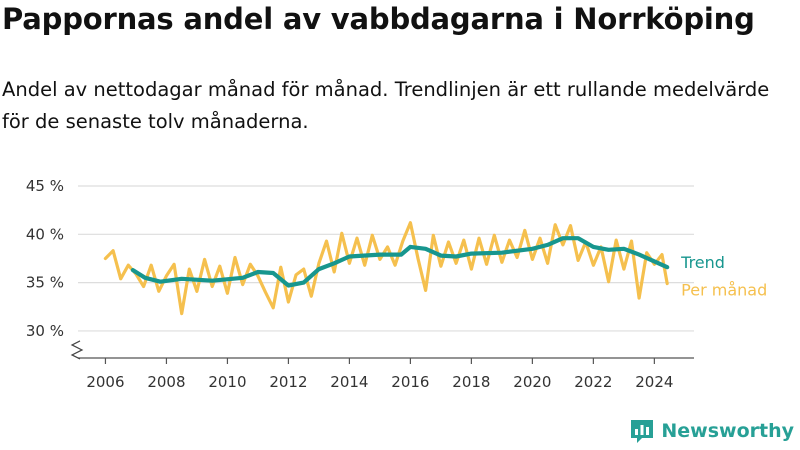  Describe the element at coordinates (471, 382) in the screenshot. I see `x-tick-label: 2018` at that location.